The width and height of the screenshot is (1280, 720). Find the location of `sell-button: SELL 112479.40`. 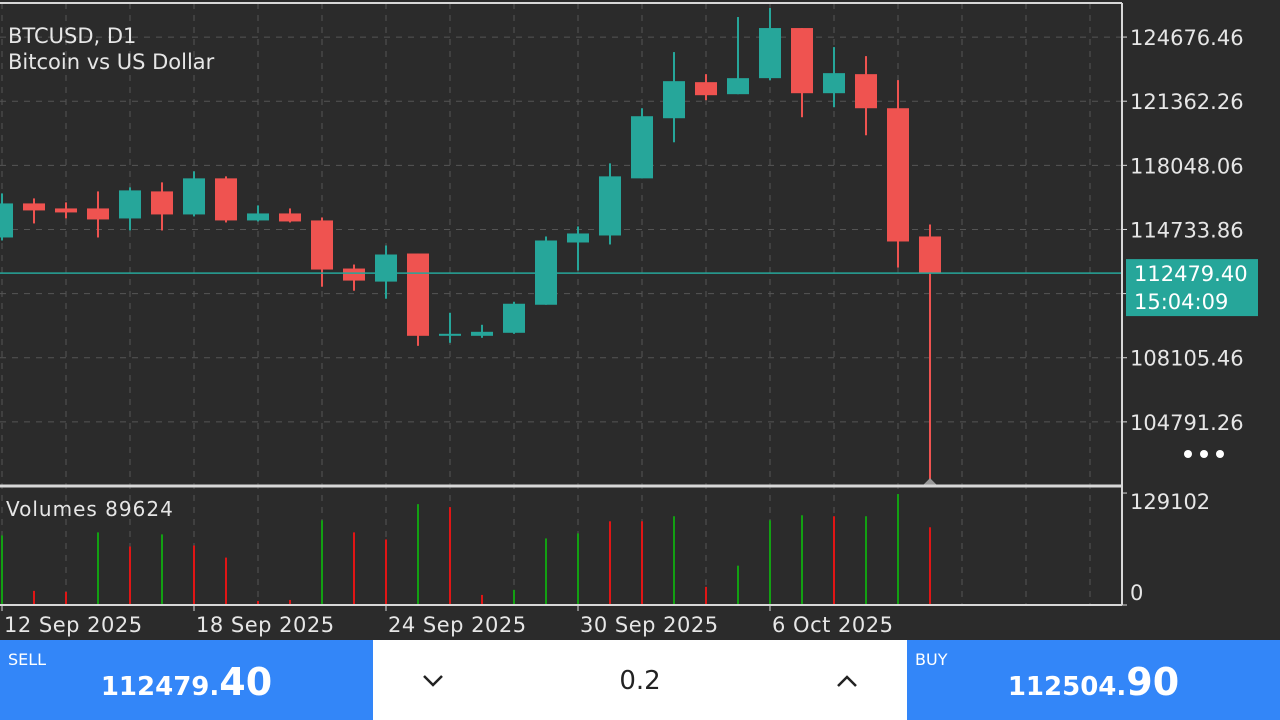

sell-button: SELL 112479.40 is located at coordinates (186, 680).